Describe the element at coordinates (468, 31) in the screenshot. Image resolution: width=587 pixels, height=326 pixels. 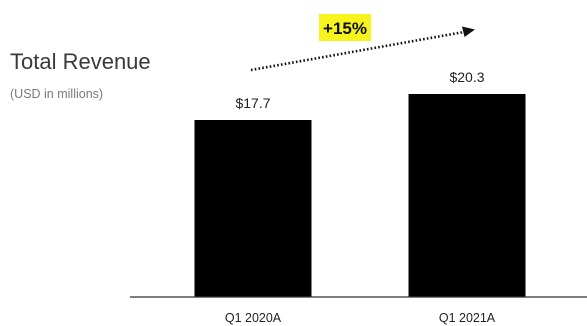
I see `growth-arrow-head` at that location.